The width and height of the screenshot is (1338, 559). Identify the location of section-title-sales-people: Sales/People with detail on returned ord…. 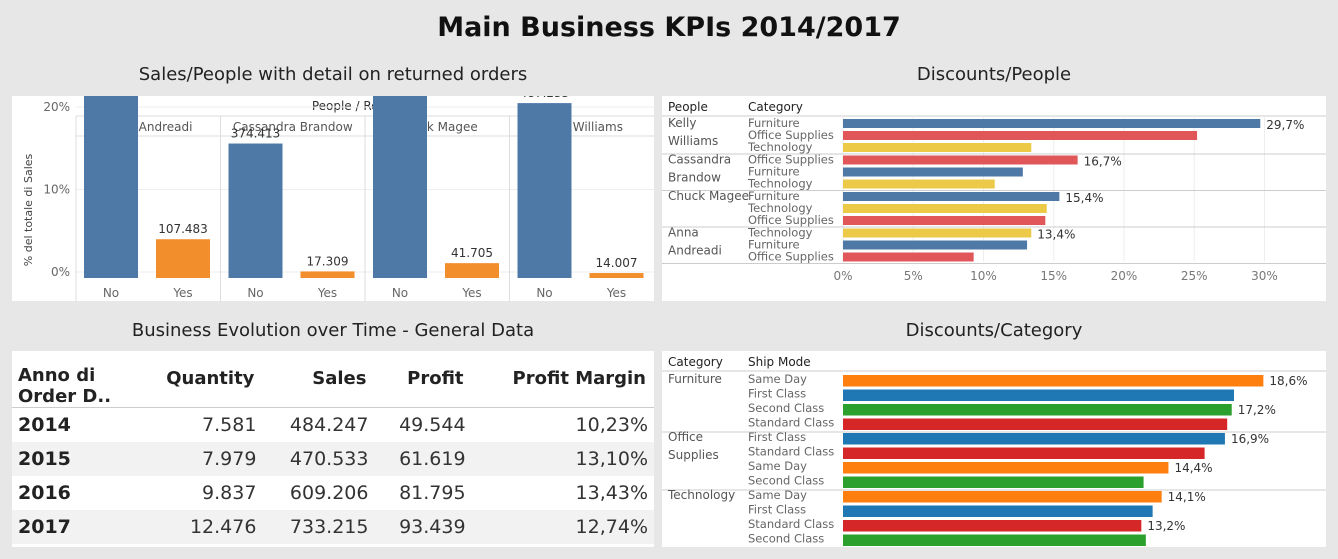
(333, 74).